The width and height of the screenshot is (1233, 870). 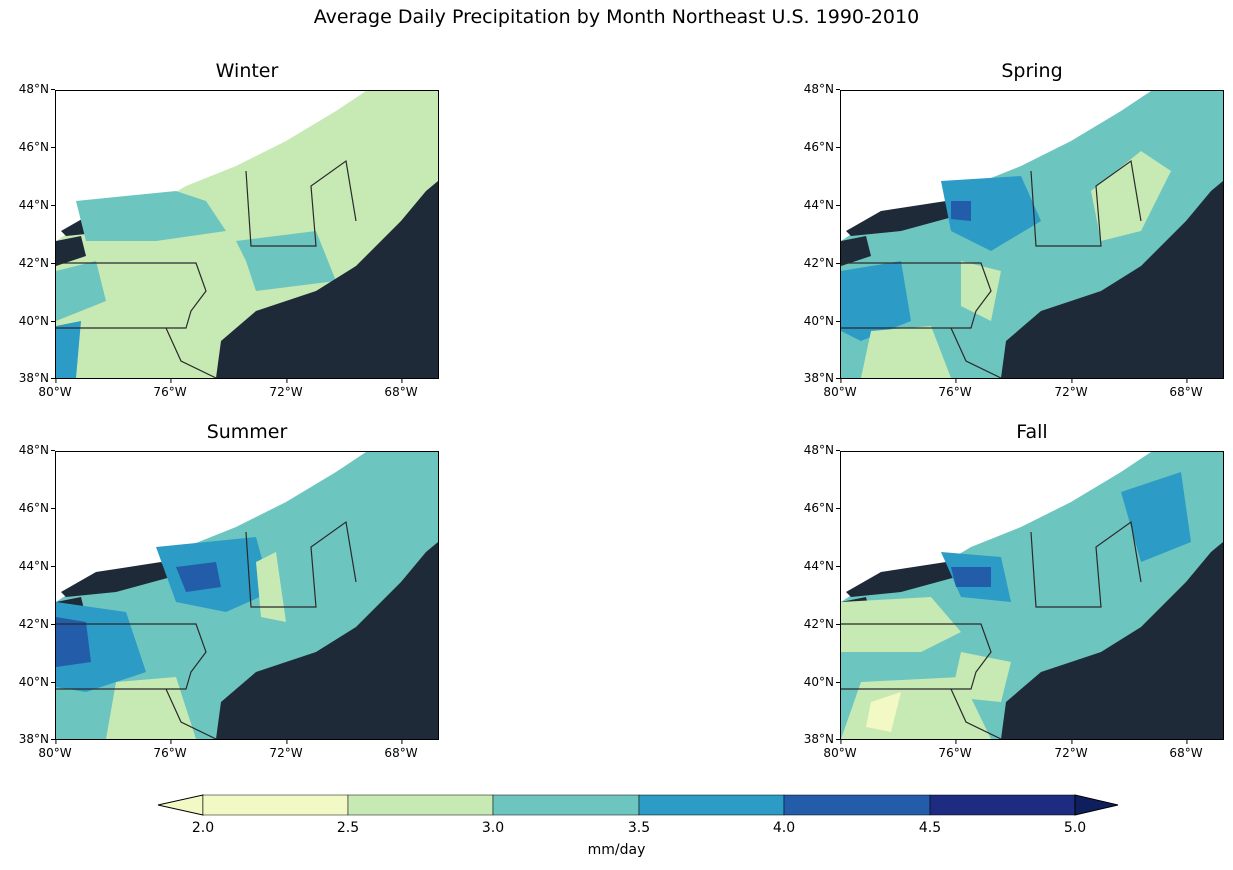 What do you see at coordinates (930, 828) in the screenshot?
I see `colorbar-tick-label: 4.5` at bounding box center [930, 828].